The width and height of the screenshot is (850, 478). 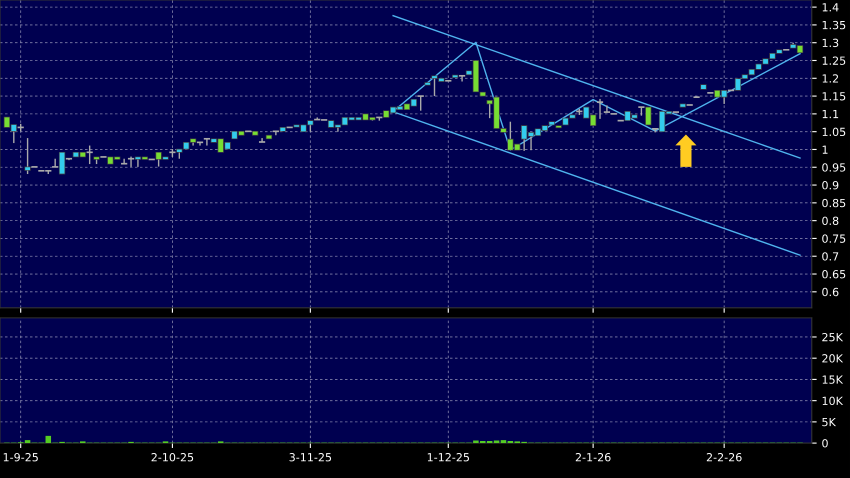 What do you see at coordinates (448, 457) in the screenshot?
I see `x-tick-label: 1-12-25` at bounding box center [448, 457].